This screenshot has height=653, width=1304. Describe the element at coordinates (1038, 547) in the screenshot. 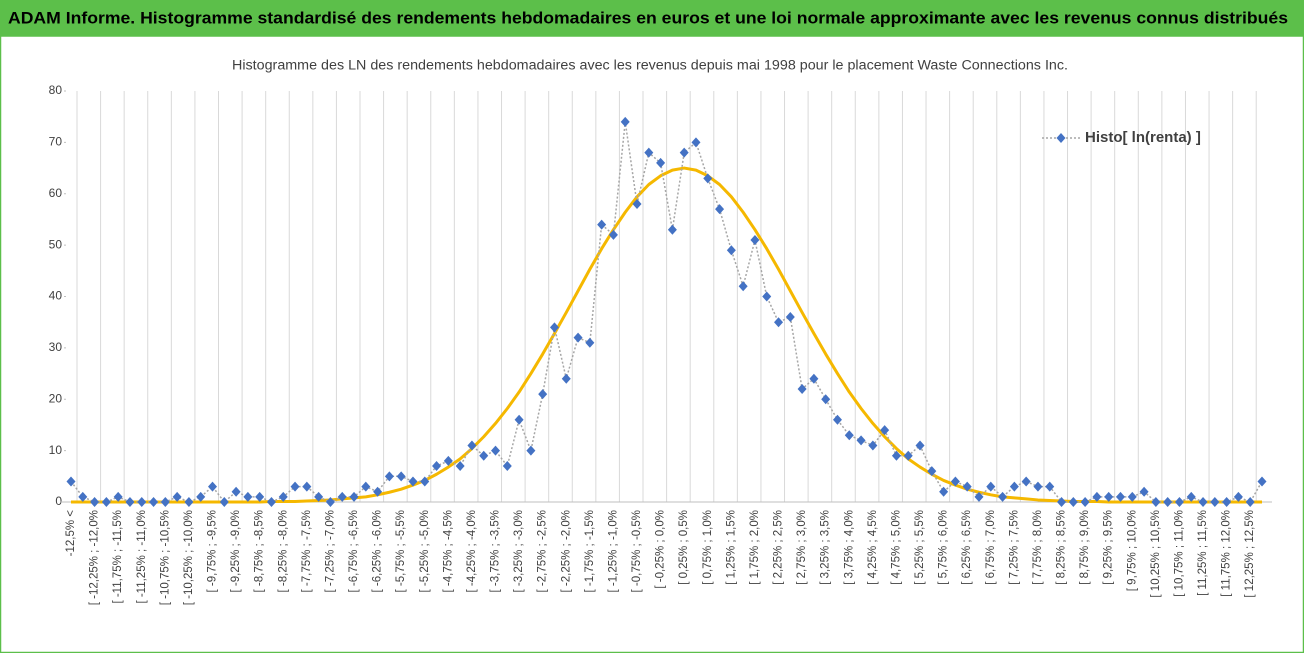

I see `x-tick-label: [ 7,75% ; 8,0%` at that location.